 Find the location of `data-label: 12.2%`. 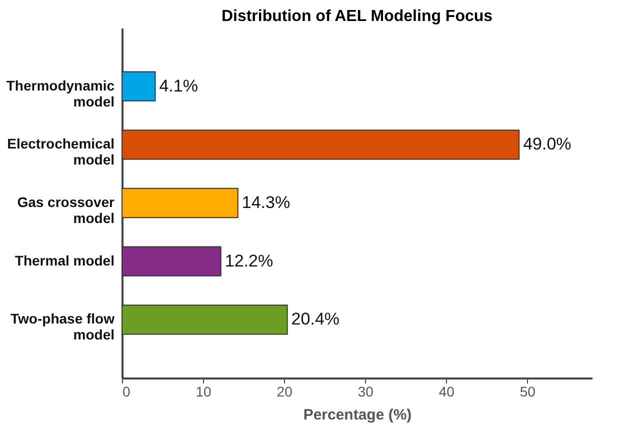

data-label: 12.2% is located at coordinates (249, 260).